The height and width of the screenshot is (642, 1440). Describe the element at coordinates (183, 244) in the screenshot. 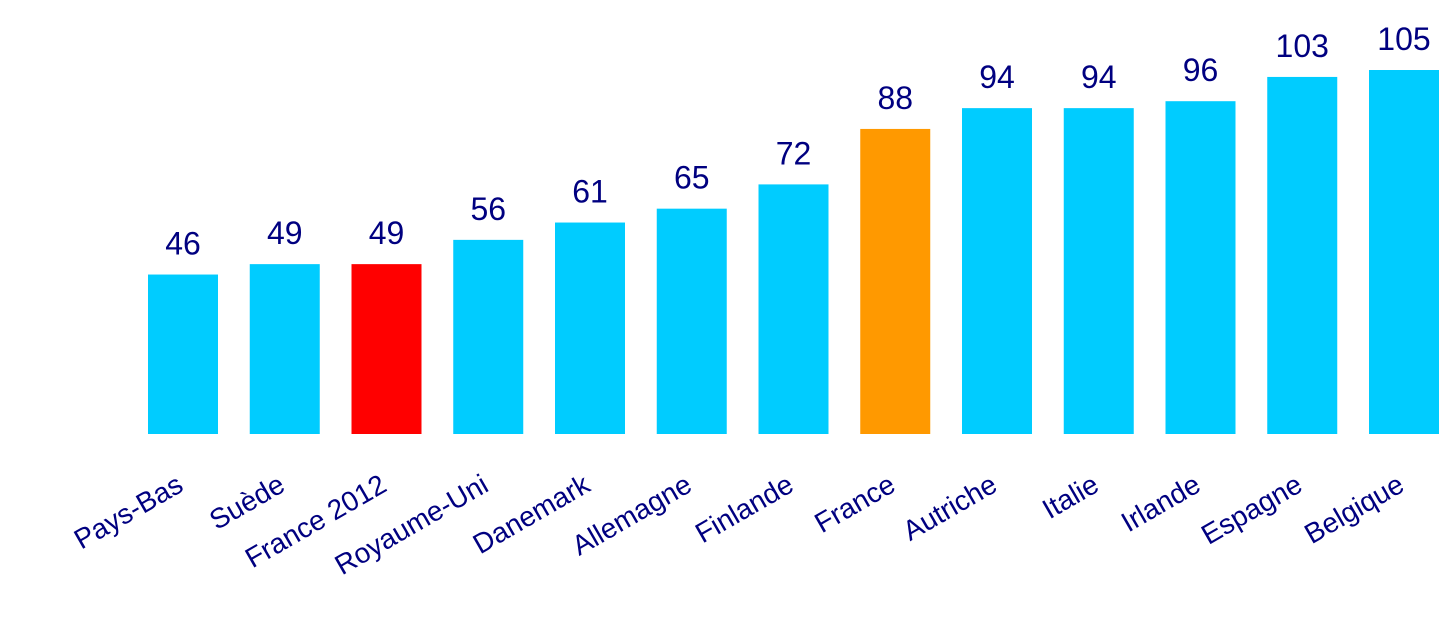

I see `value-label: 46` at that location.